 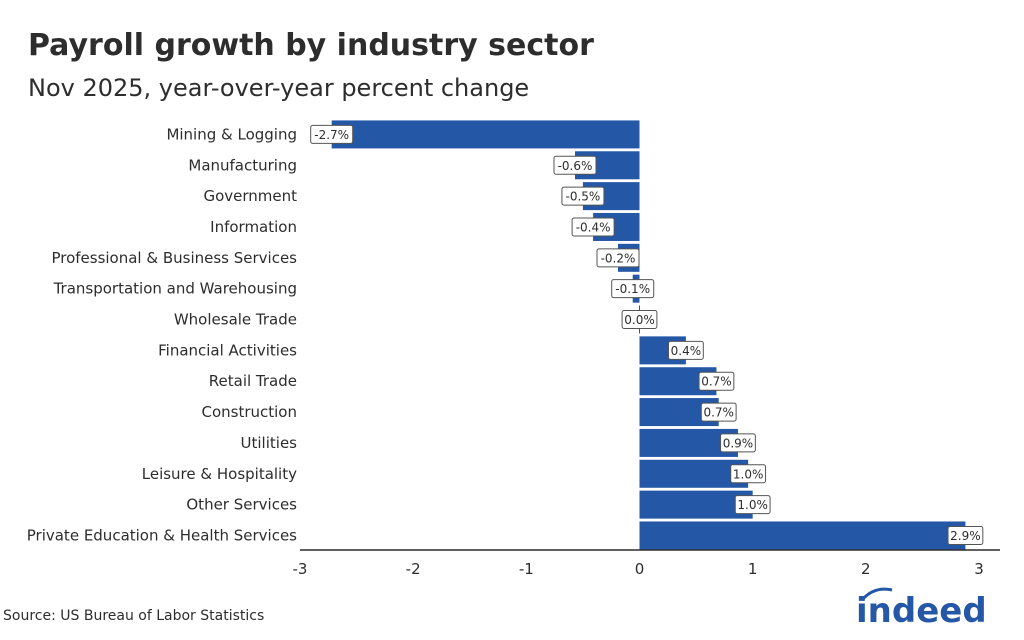 I want to click on category-label: Construction, so click(x=249, y=412).